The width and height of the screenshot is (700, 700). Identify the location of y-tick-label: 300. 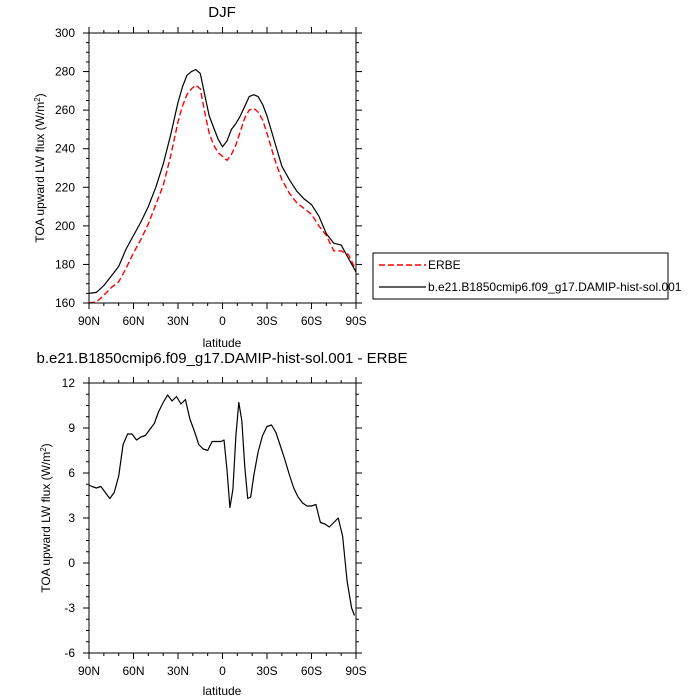
(65, 33).